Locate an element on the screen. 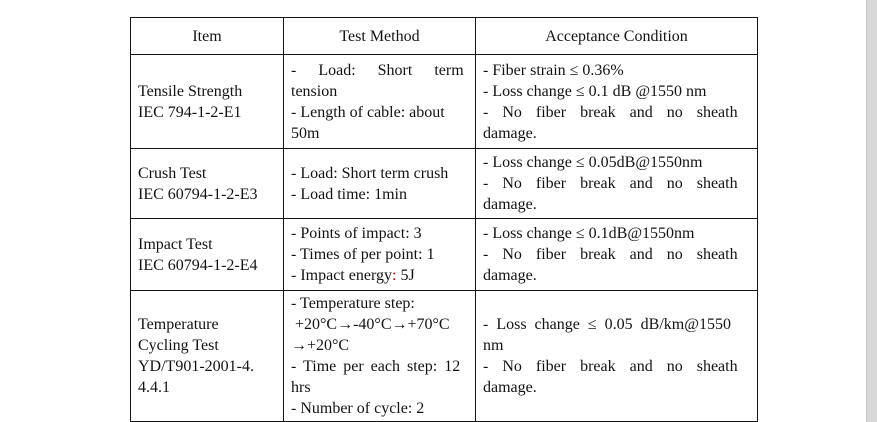 This screenshot has width=877, height=422. cell-line: tension is located at coordinates (314, 91).